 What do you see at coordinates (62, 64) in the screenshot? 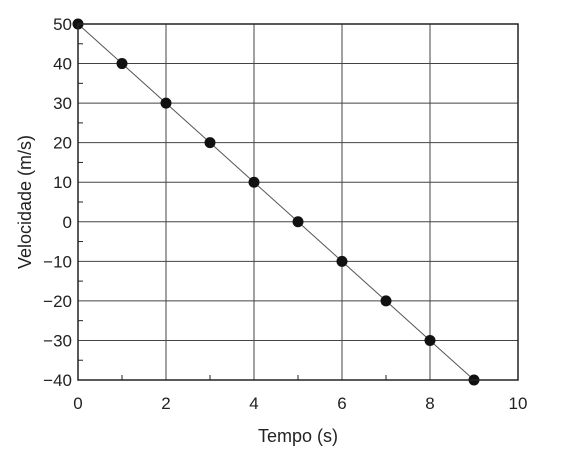
I see `y-tick-label: 40` at bounding box center [62, 64].